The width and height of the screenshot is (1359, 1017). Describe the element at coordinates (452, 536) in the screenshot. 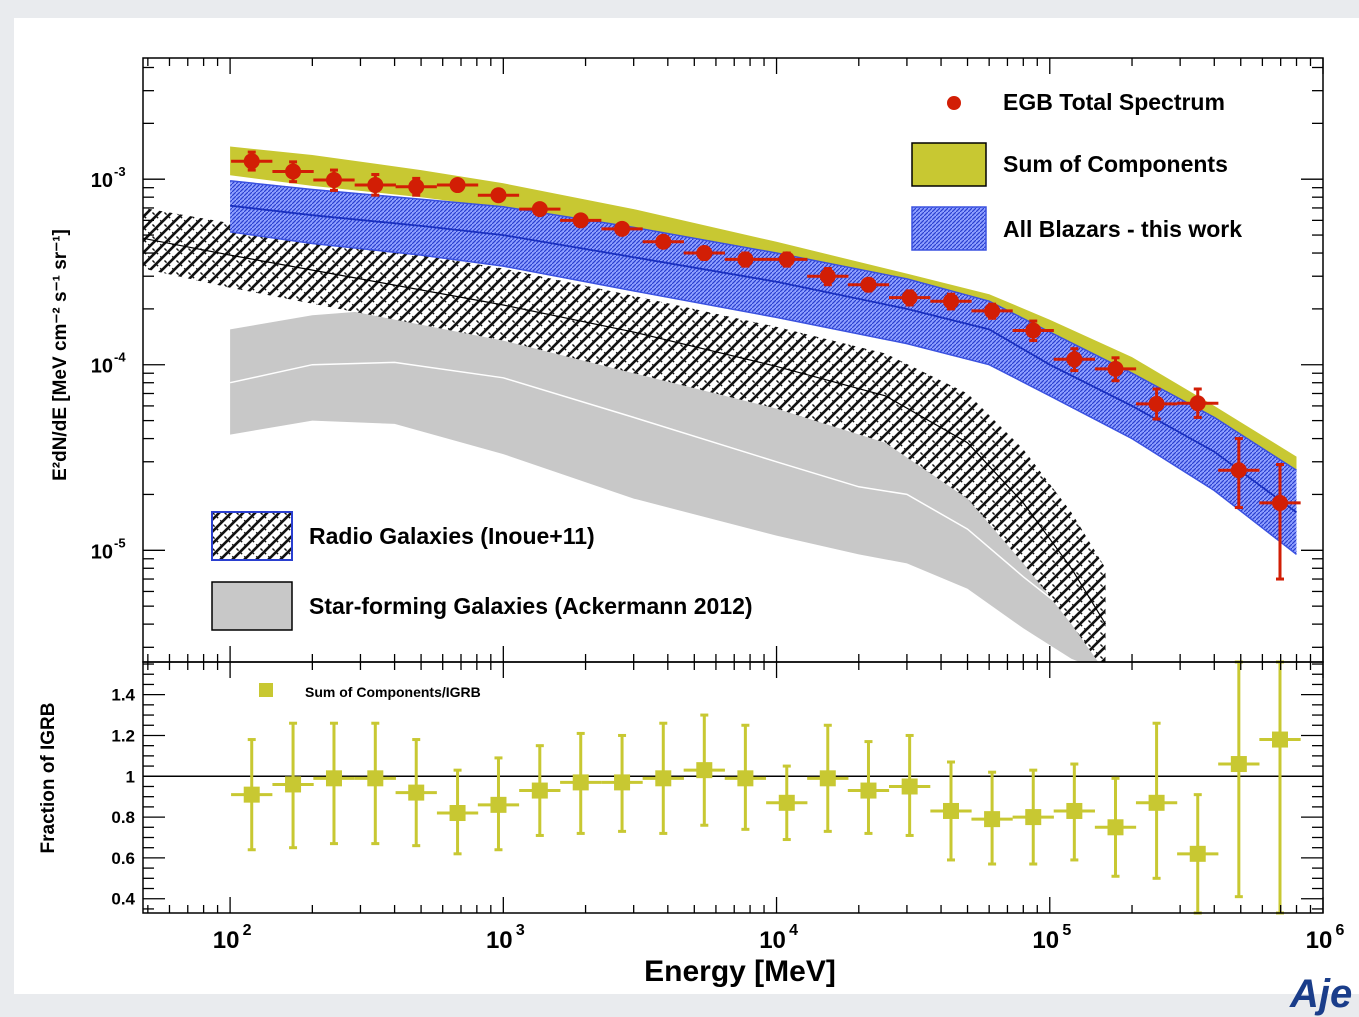

I see `legend-radio-label: Radio Galaxies (Inoue+11)` at that location.